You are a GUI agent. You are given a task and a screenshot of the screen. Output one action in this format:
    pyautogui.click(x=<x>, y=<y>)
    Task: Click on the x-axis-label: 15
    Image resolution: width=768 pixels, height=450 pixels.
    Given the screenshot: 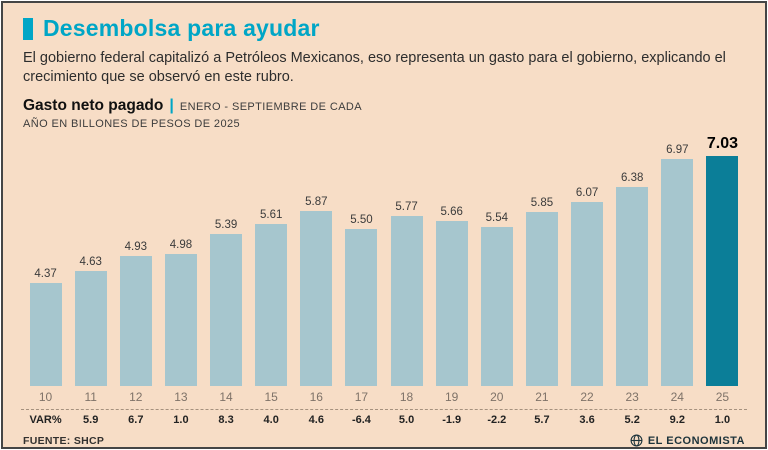 What is the action you would take?
    pyautogui.click(x=271, y=397)
    